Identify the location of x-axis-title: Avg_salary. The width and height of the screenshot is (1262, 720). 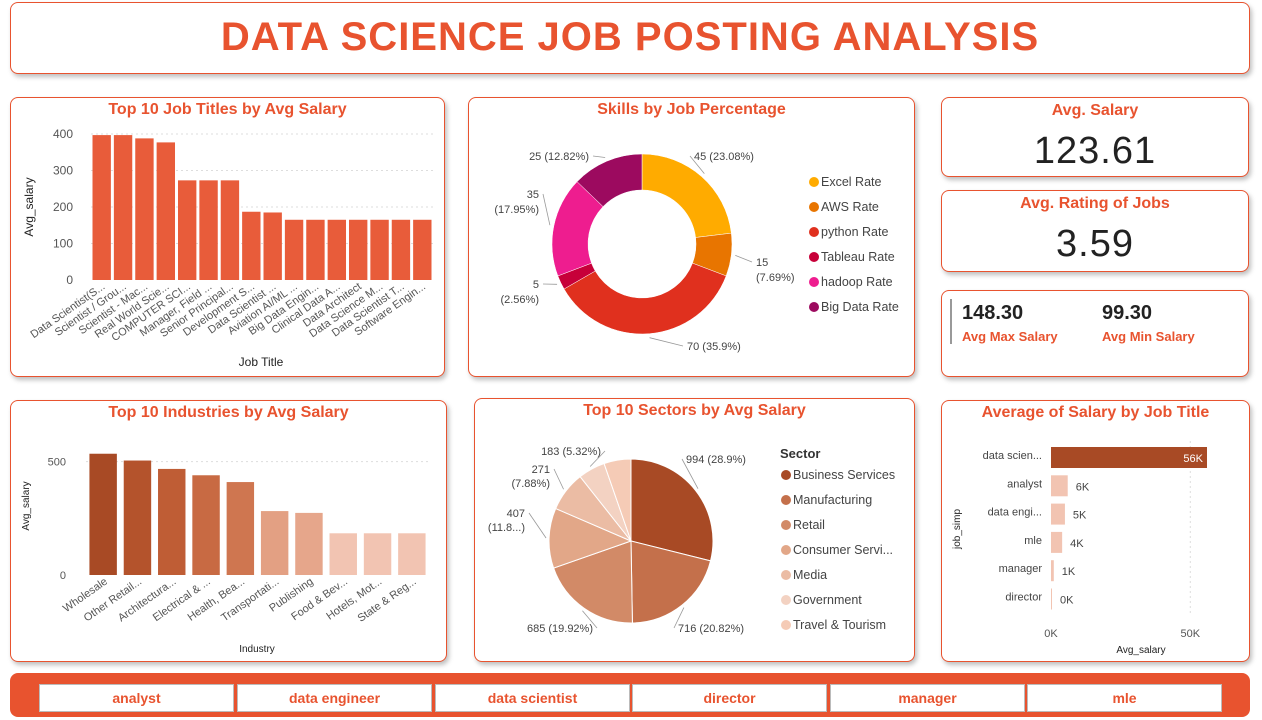
(1140, 650).